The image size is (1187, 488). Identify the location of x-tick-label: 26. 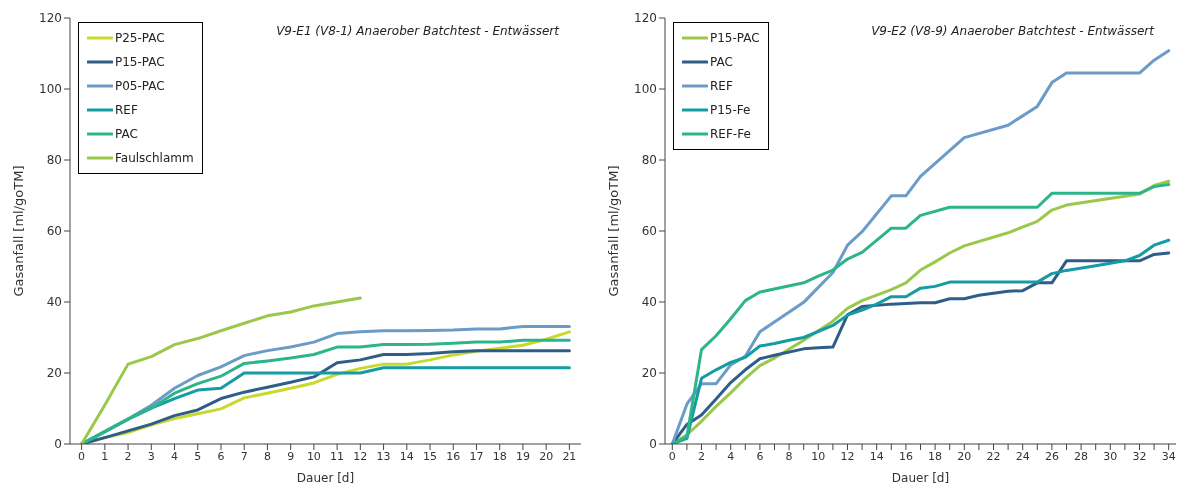
(1051, 456).